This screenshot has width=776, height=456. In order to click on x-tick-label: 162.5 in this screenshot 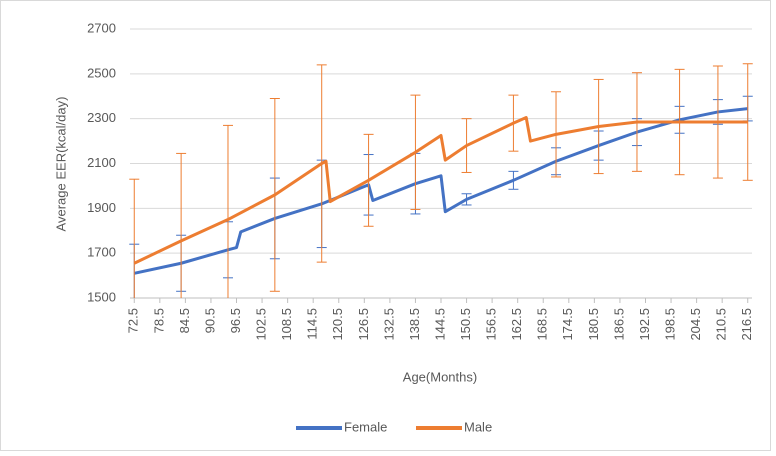, I will do `click(516, 324)`.